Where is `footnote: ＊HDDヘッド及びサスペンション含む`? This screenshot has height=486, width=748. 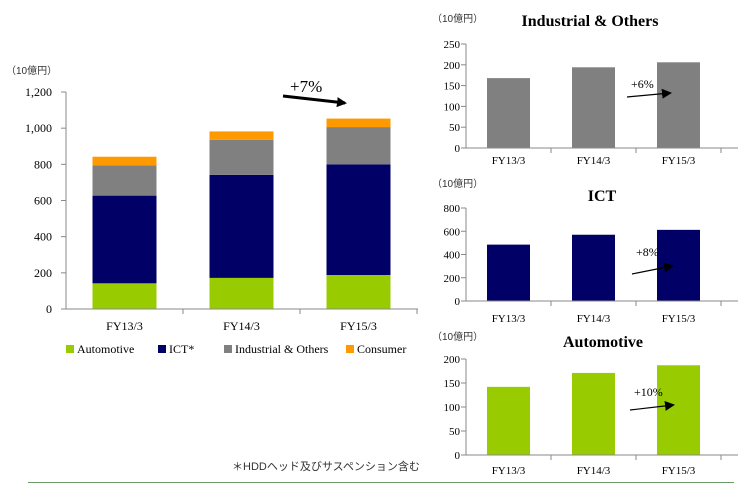
footnote: ＊HDDヘッド及びサスペンション含む is located at coordinates (326, 467).